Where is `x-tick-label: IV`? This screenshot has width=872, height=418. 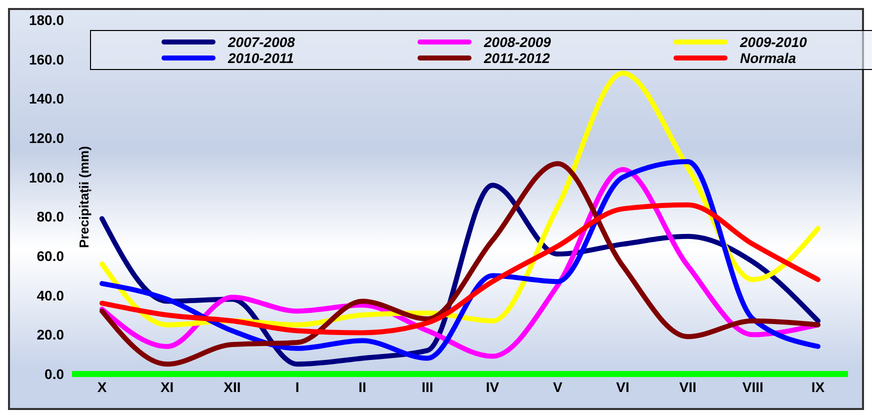 x-tick-label: IV is located at coordinates (493, 386).